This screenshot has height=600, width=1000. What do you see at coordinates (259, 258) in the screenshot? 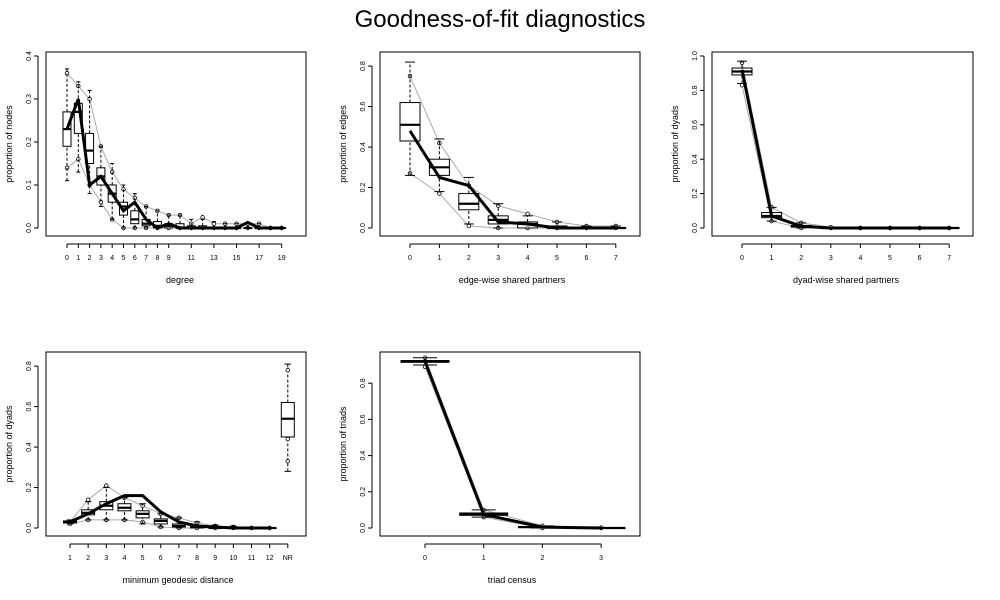
I see `x-tick-label: 17` at bounding box center [259, 258].